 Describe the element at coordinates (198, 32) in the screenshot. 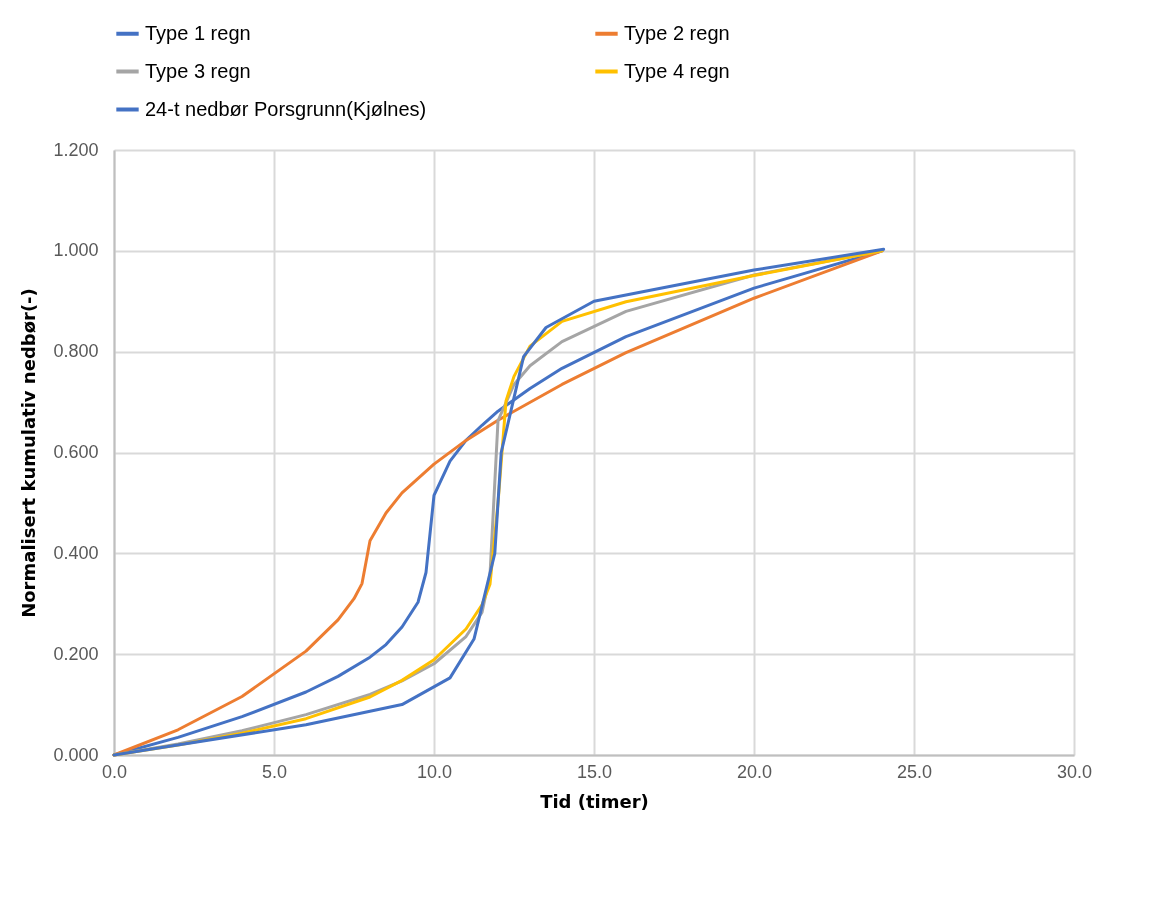

I see `legend-label: Type 1 regn` at that location.